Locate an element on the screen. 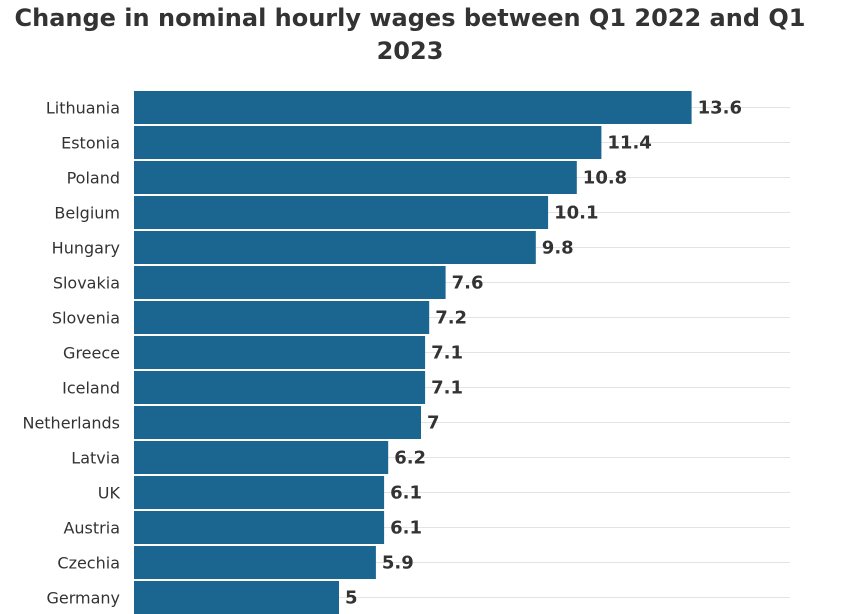  bar-uk is located at coordinates (259, 492).